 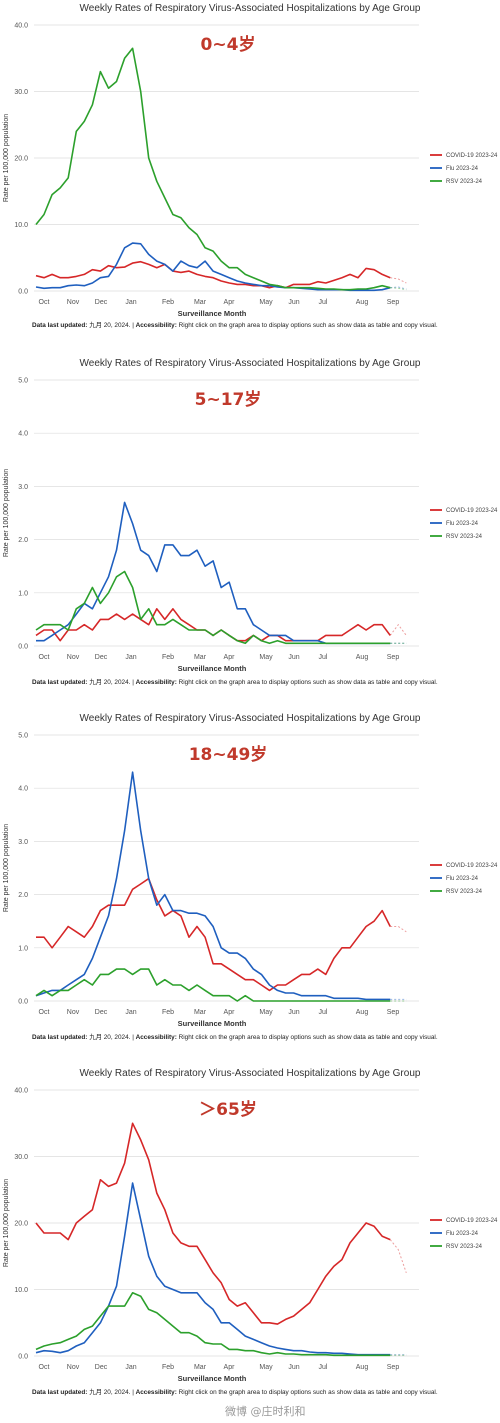 What do you see at coordinates (21, 1091) in the screenshot?
I see `y-tick-label: 40.0` at bounding box center [21, 1091].